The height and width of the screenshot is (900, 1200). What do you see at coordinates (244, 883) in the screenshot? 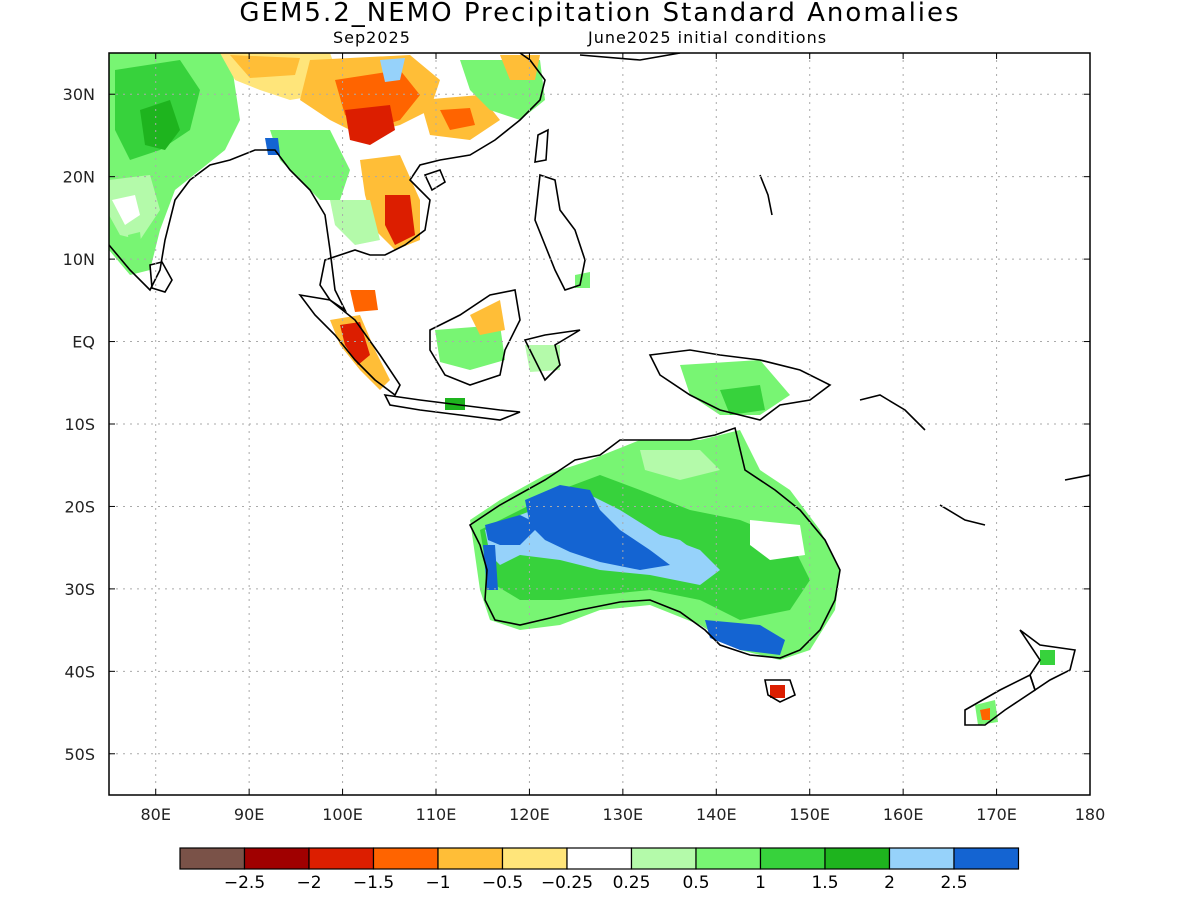
I see `colorbar-label: −2.5` at bounding box center [244, 883].